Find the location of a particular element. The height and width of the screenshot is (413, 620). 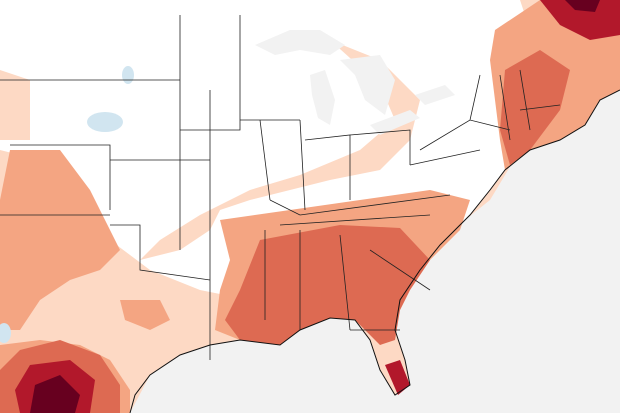

great-lakes is located at coordinates (355, 82).